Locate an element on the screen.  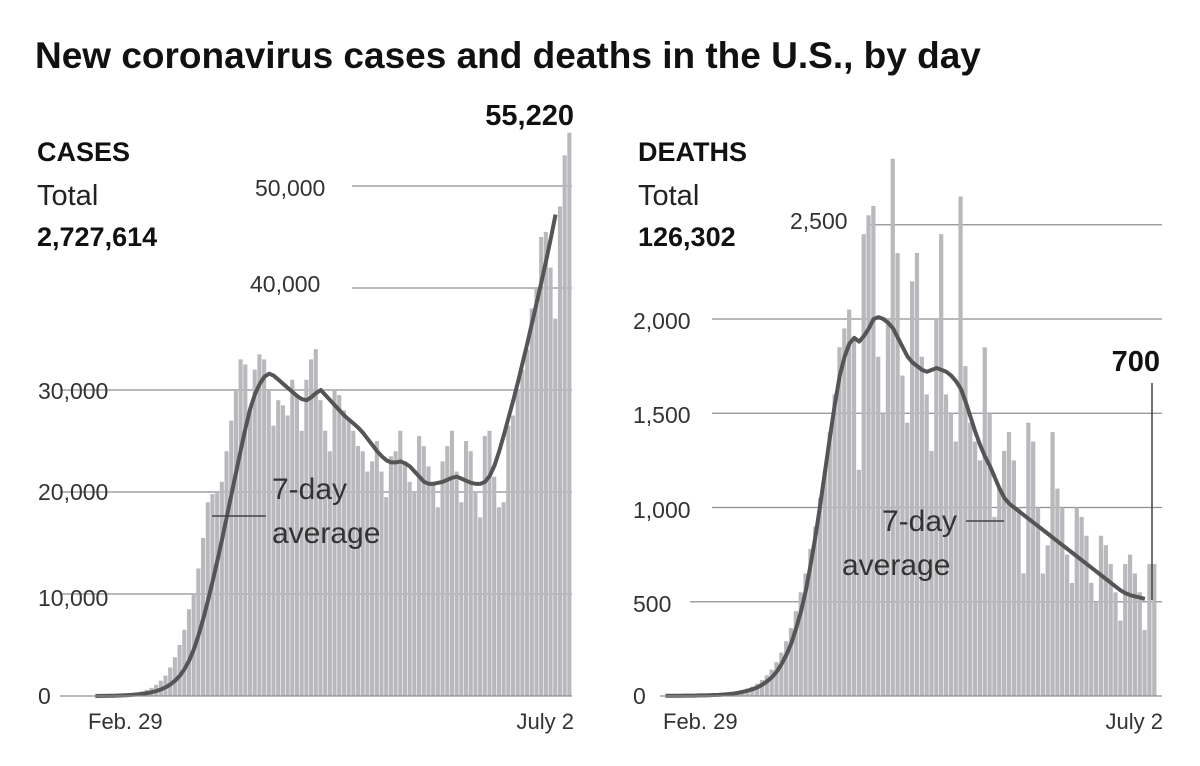
deaths-total-label: Total is located at coordinates (668, 196).